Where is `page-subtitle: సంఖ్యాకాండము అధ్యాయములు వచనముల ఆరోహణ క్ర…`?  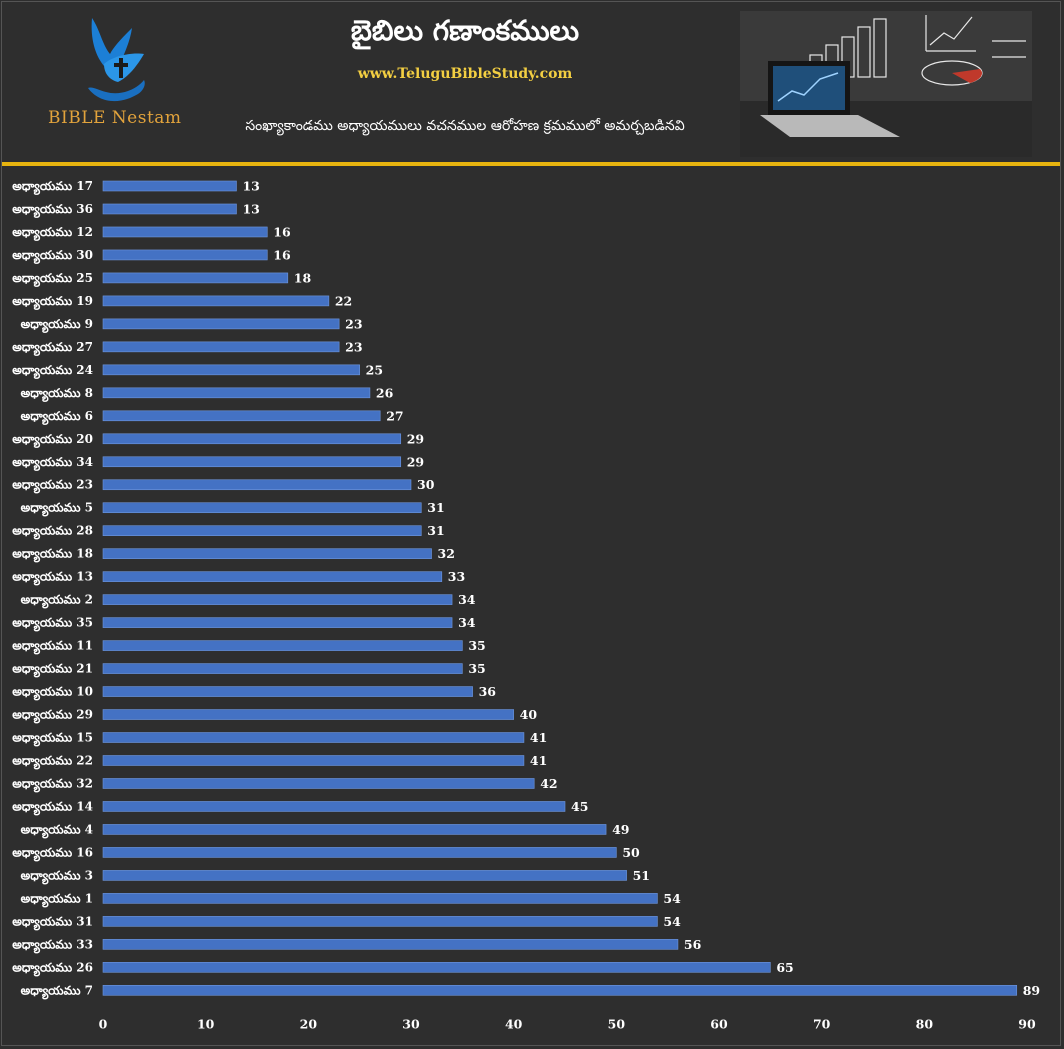 page-subtitle: సంఖ్యాకాండము అధ్యాయములు వచనముల ఆరోహణ క్ర… is located at coordinates (465, 126).